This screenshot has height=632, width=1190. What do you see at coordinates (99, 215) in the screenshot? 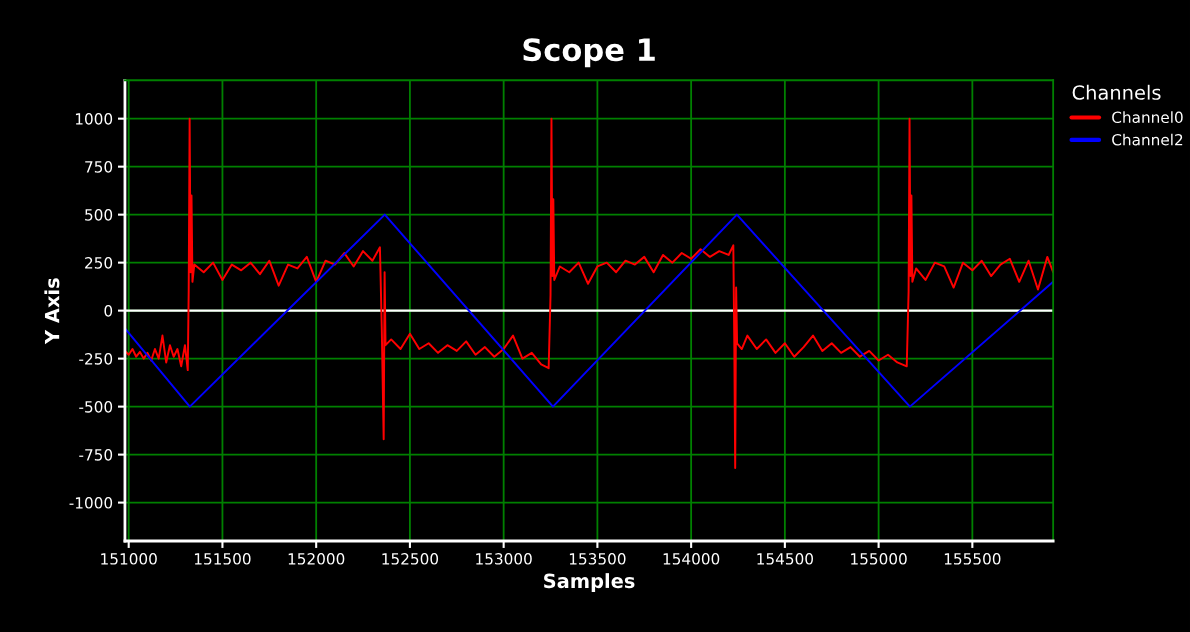
I see `y-tick-label: 500` at bounding box center [99, 215].